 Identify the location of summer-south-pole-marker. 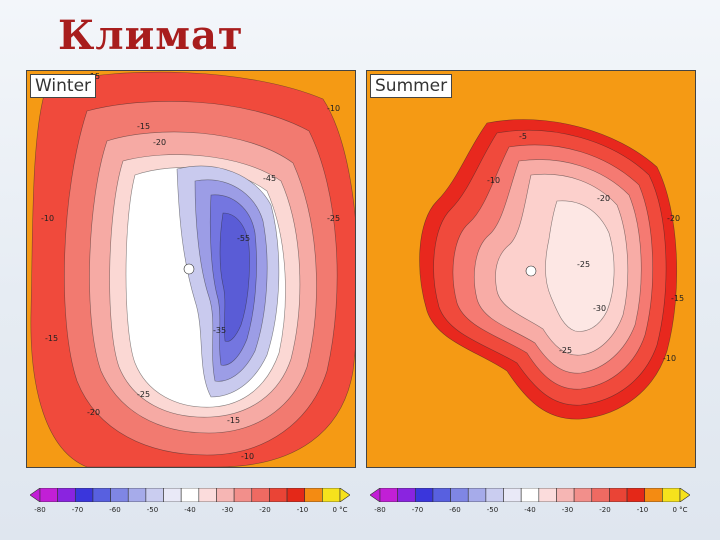
(531, 271).